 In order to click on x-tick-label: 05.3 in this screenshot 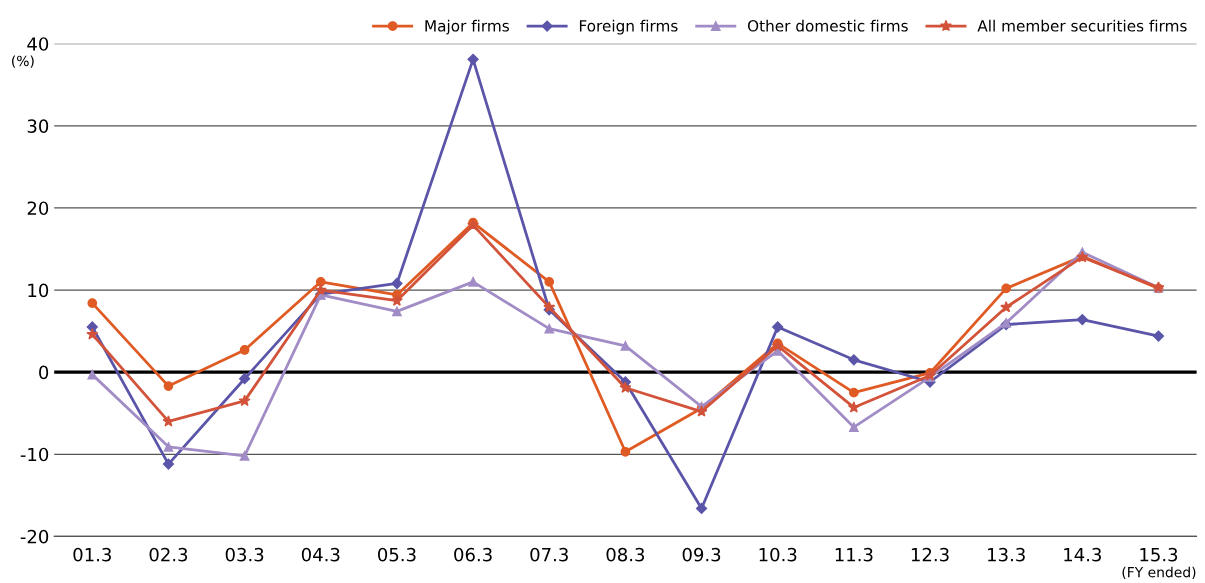, I will do `click(397, 554)`.